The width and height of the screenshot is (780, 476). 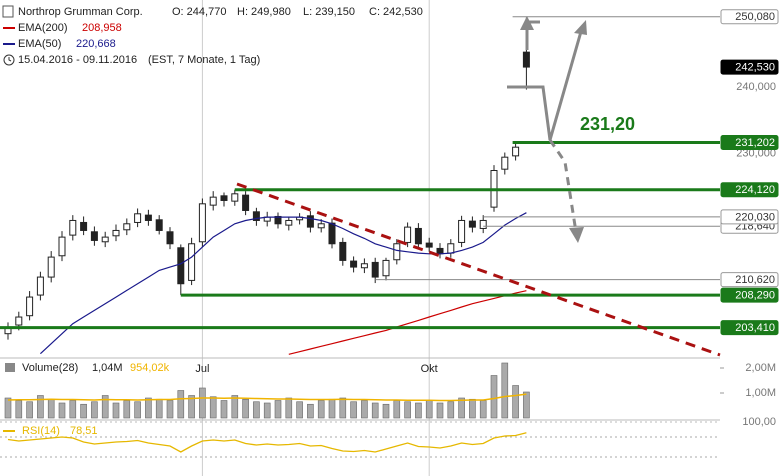 I want to click on legend-value: 78,51, so click(x=84, y=431).